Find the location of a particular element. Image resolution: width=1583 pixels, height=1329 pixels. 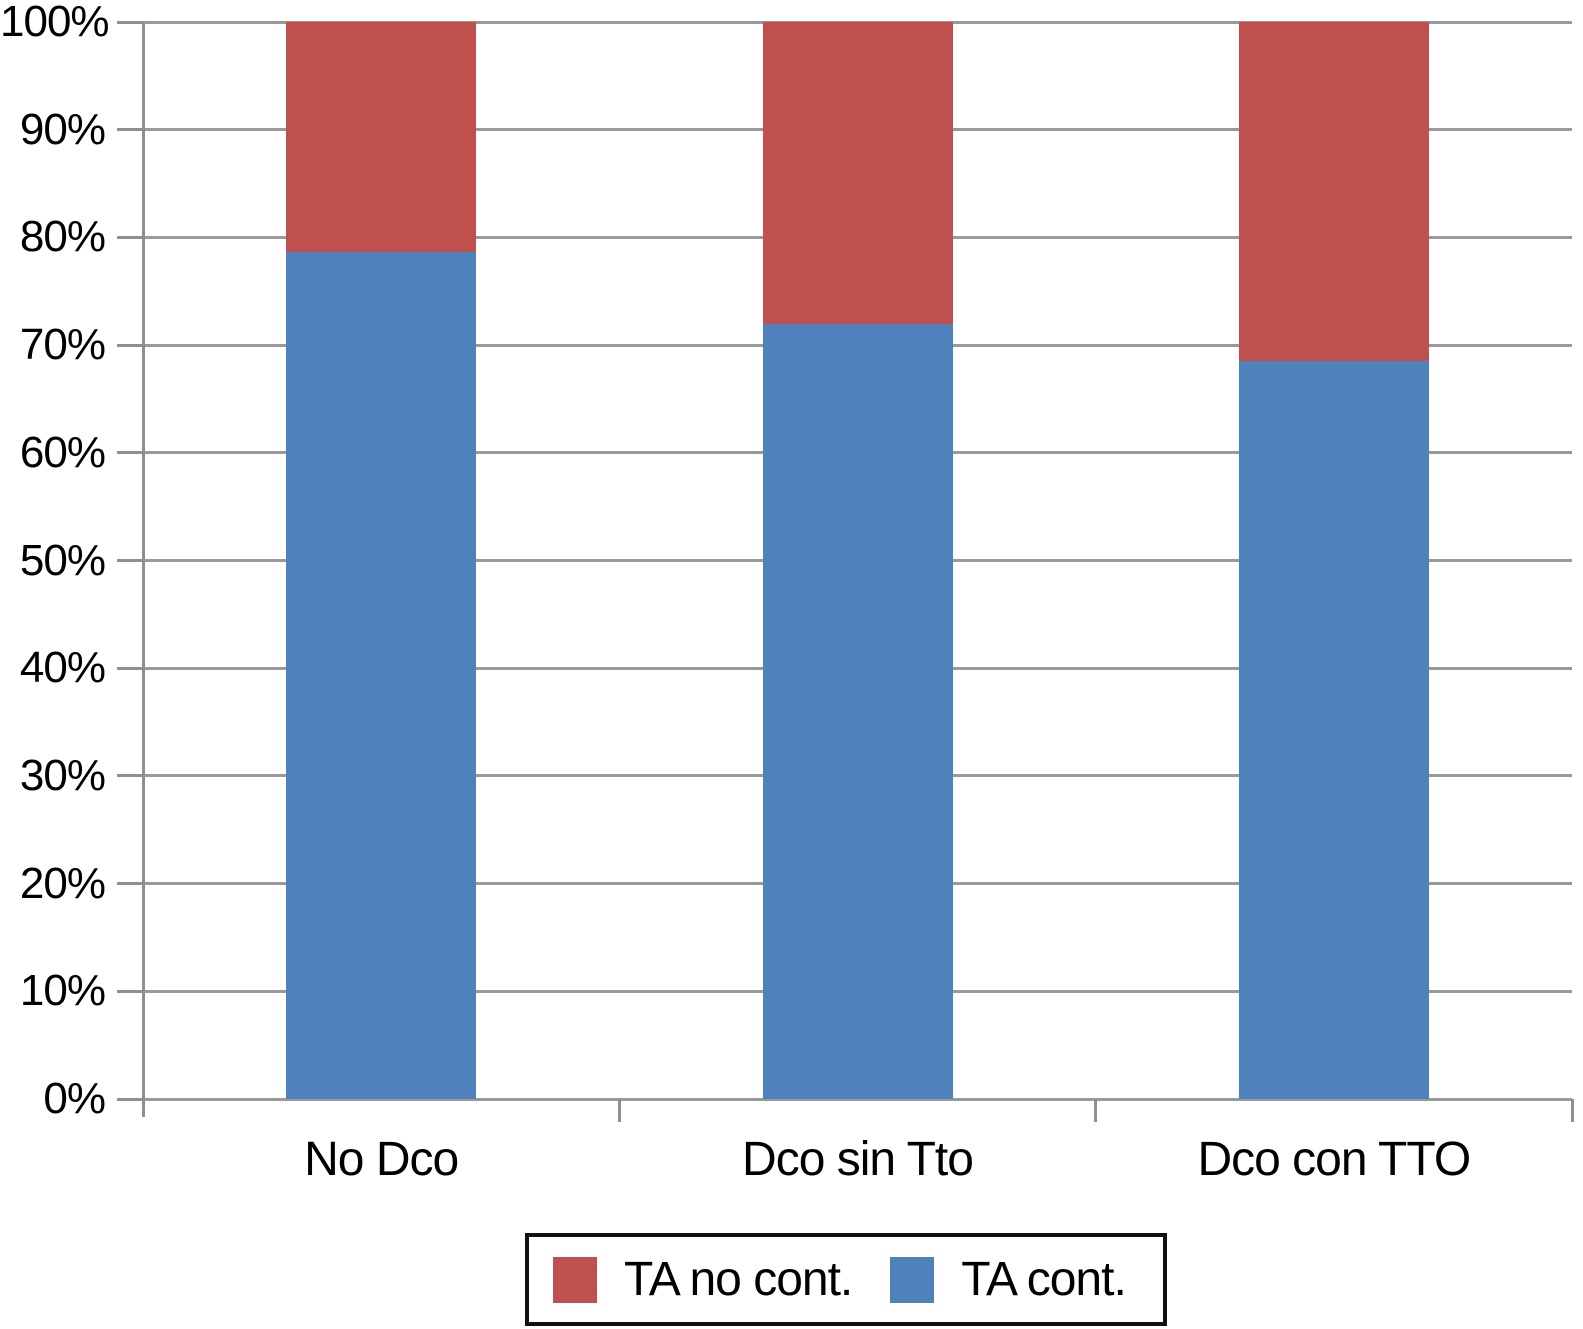

x-axis-label-dco-sin-tto: Dco sin Tto is located at coordinates (858, 1159).